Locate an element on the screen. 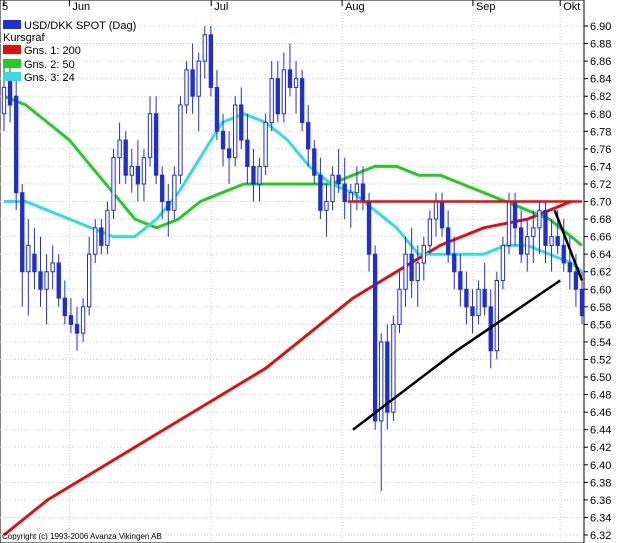  y-tick-label: 6.74 is located at coordinates (600, 167).